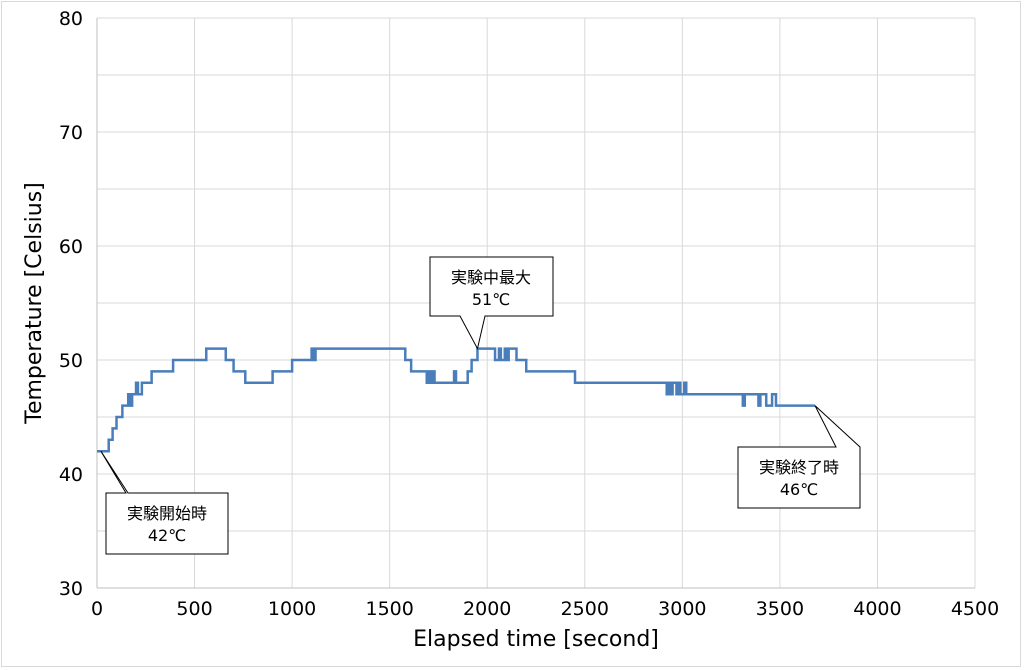 The width and height of the screenshot is (1024, 670). I want to click on y-tick-label: 40, so click(71, 475).